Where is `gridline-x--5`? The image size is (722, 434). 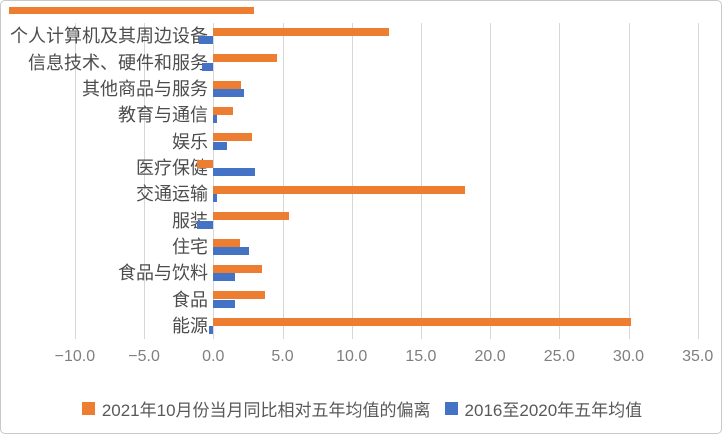
gridline-x--5 is located at coordinates (145, 181).